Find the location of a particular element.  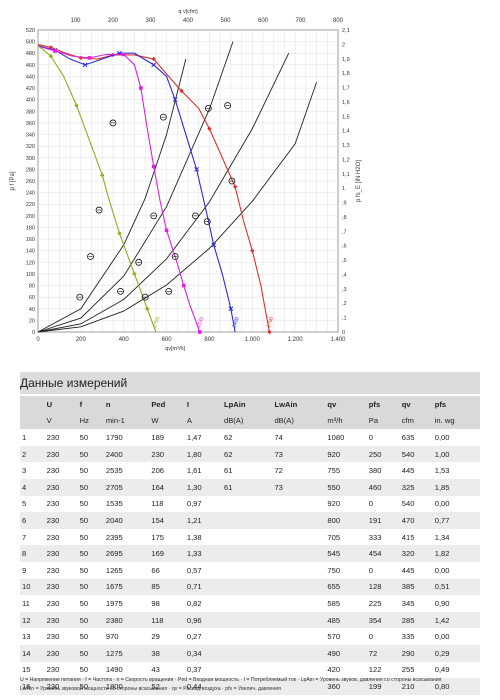

table-row-cell: 333 is located at coordinates (383, 537).